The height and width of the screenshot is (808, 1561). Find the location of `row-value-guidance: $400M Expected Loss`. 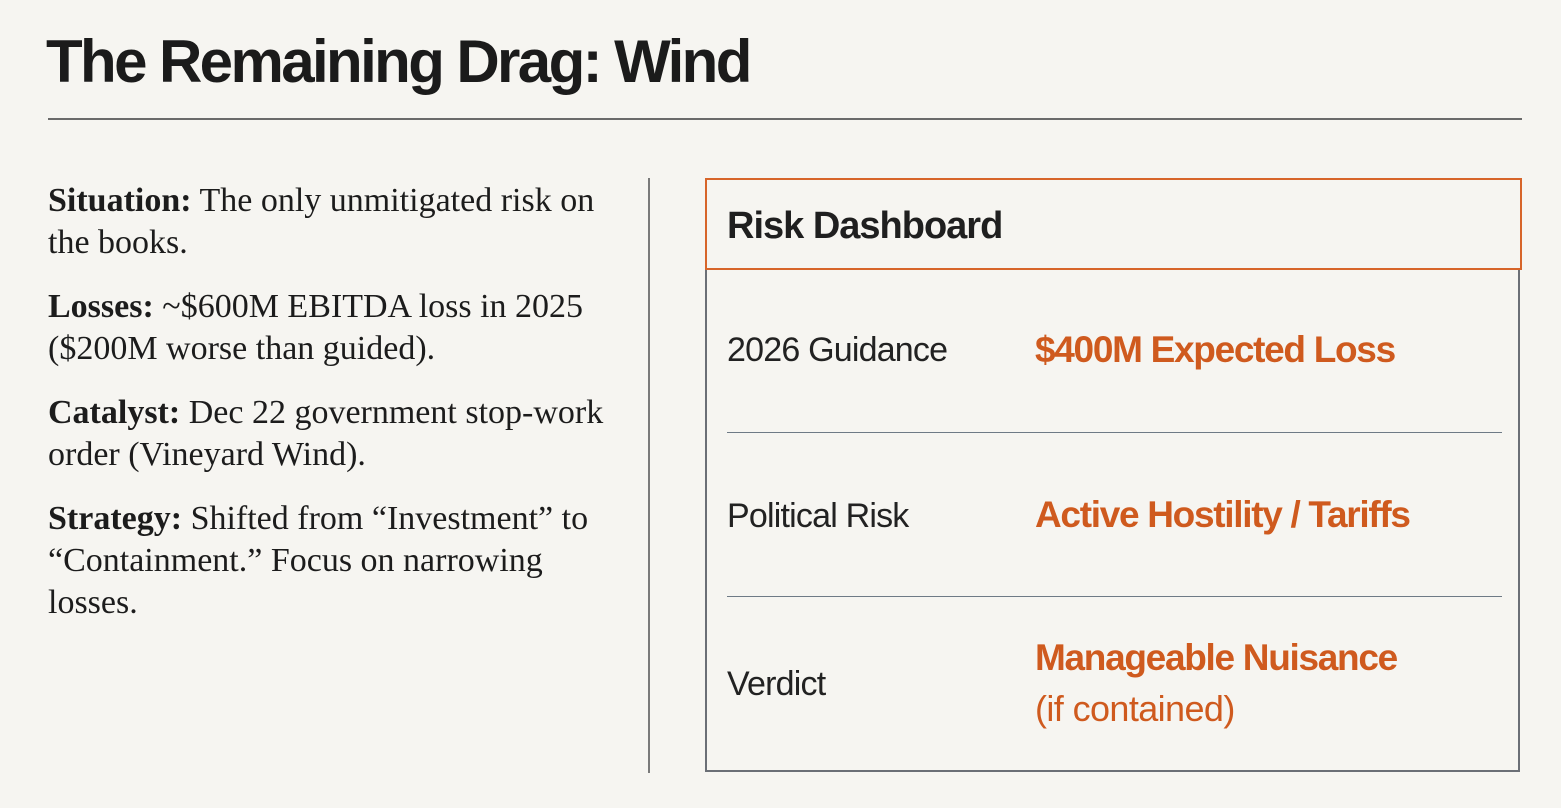

row-value-guidance: $400M Expected Loss is located at coordinates (1215, 349).